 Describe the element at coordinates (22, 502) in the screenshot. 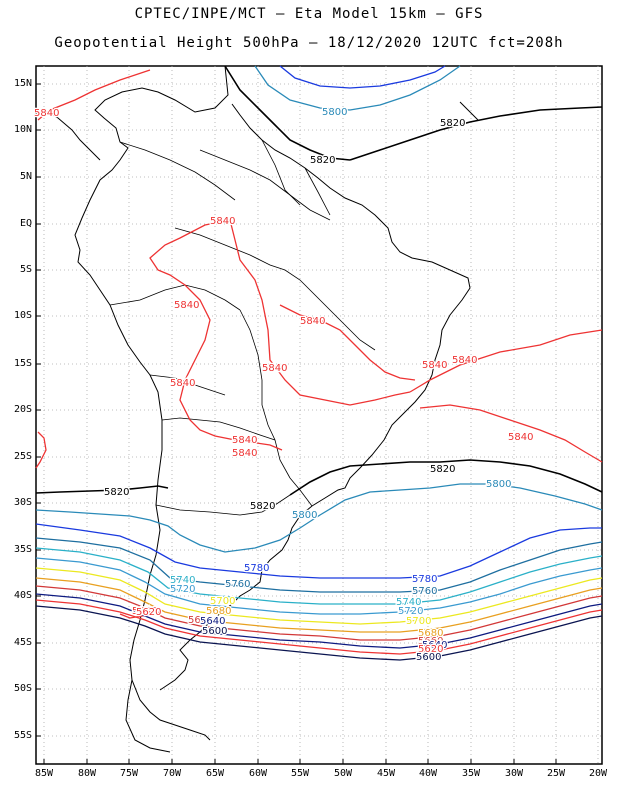

I see `lat-label: 30S` at that location.